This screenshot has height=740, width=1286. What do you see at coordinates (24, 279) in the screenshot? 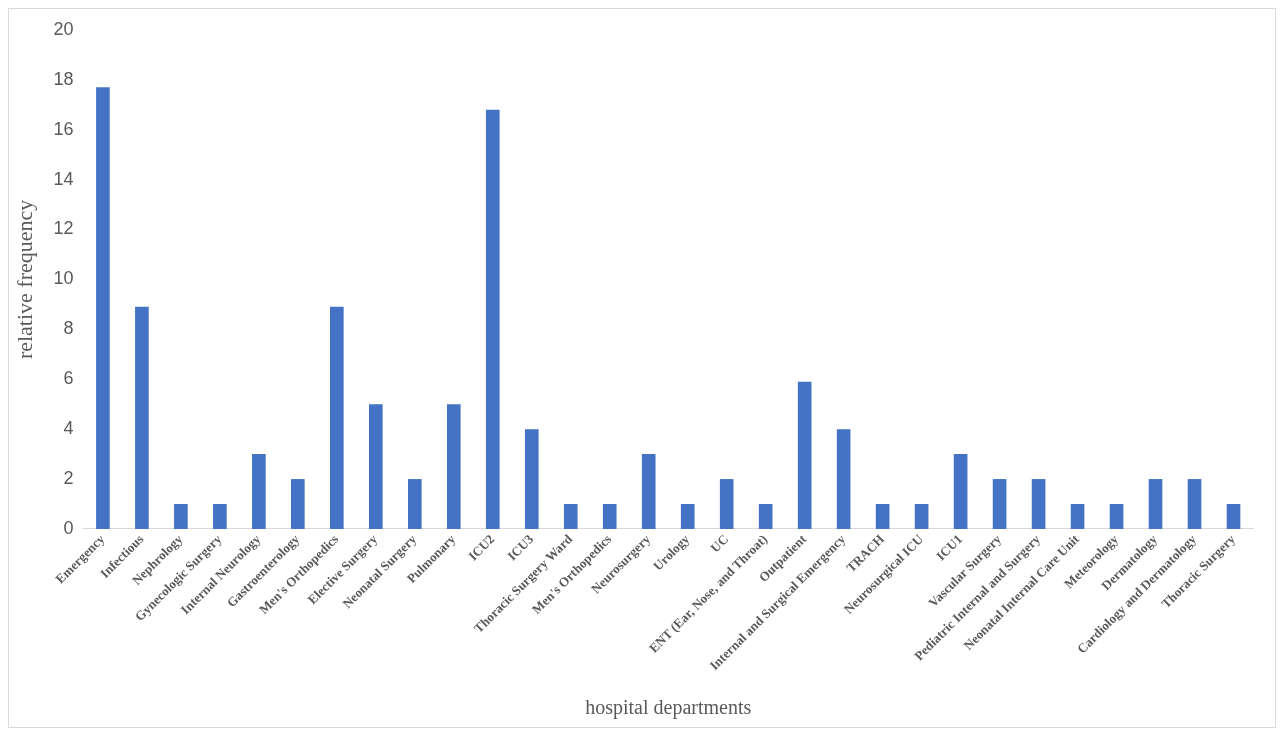
I see `y-axis-title: relative frequency` at bounding box center [24, 279].